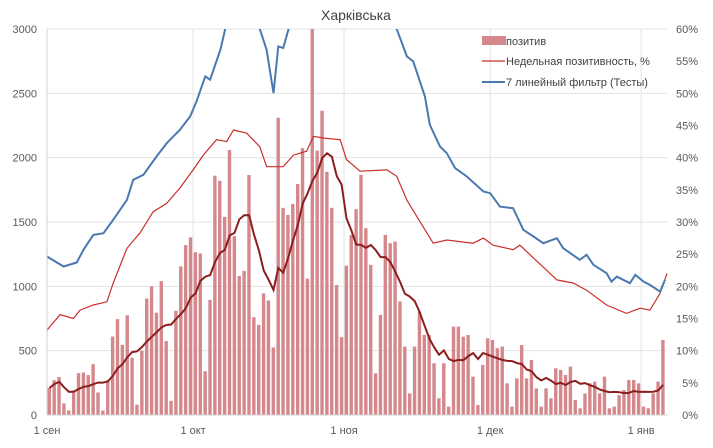  Describe the element at coordinates (343, 431) in the screenshot. I see `x-tick-label: 1 ноя` at that location.